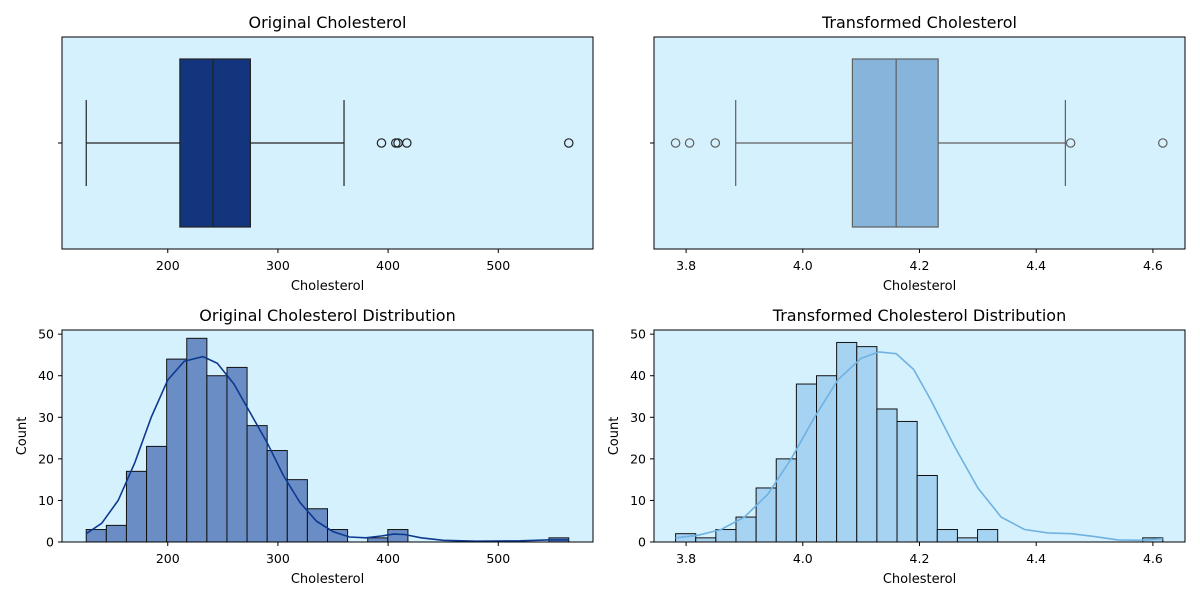 This screenshot has width=1200, height=600. I want to click on chart-title: Transformed Cholesterol, so click(919, 22).